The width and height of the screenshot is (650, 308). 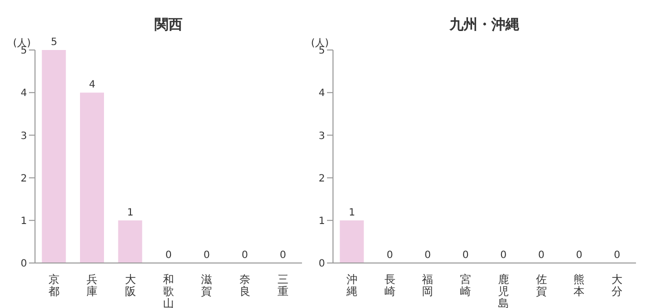 What do you see at coordinates (503, 290) in the screenshot?
I see `x-tick-label: 鹿児島` at bounding box center [503, 290].